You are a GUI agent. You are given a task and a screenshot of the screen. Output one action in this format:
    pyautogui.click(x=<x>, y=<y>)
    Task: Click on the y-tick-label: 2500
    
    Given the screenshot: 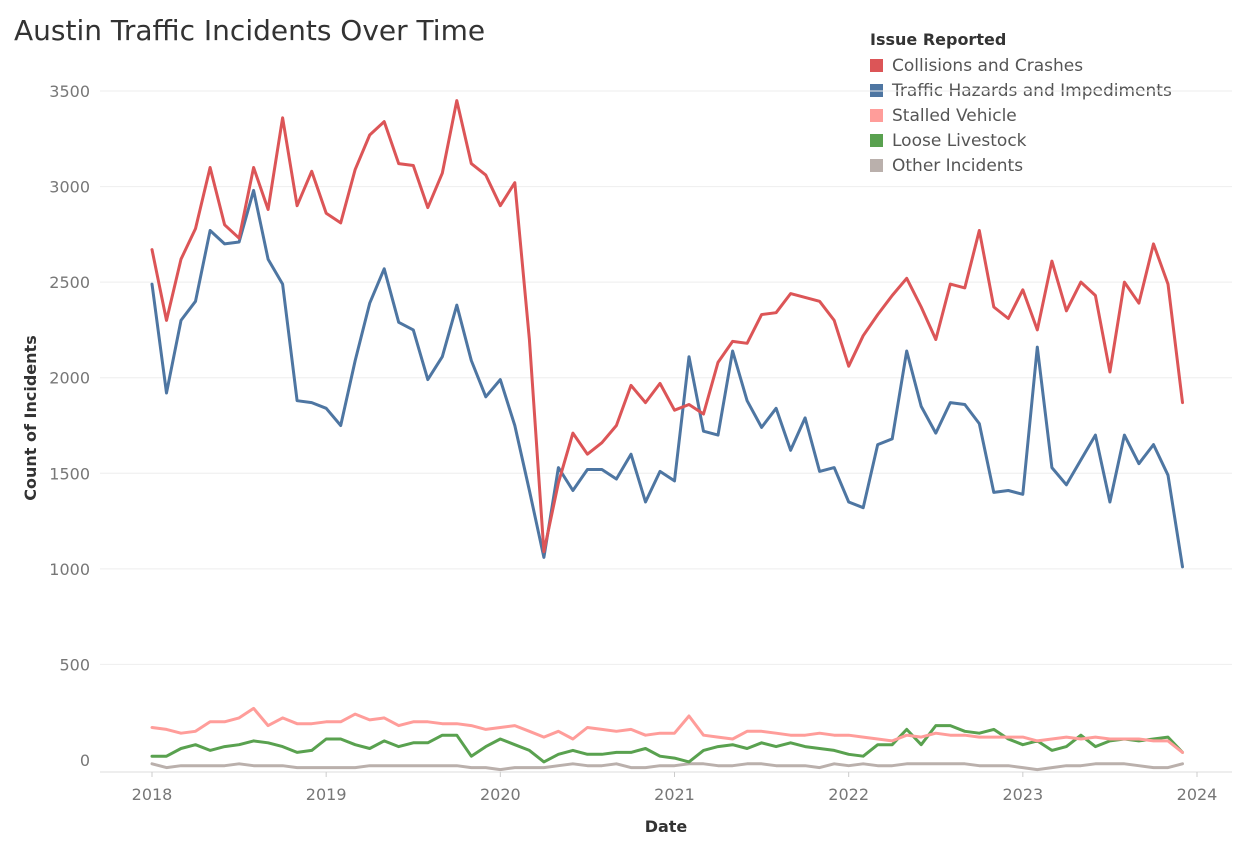 What is the action you would take?
    pyautogui.click(x=69, y=282)
    